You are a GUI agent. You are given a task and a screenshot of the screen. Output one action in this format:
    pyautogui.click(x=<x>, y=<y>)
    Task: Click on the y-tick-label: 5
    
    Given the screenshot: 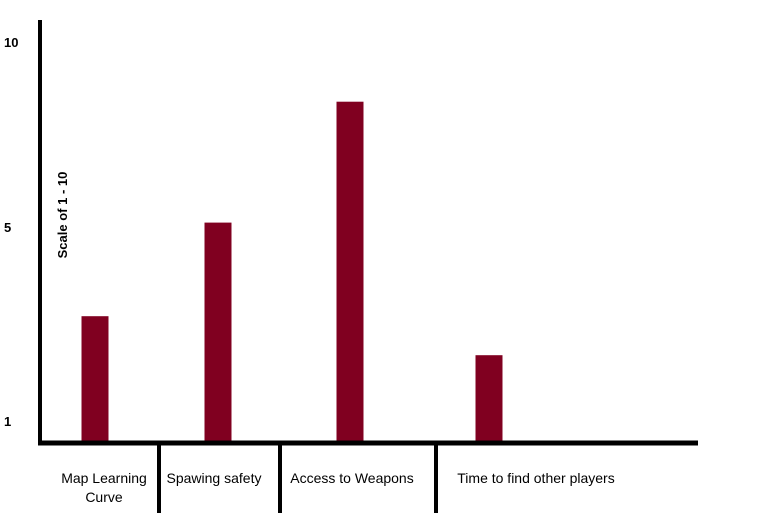 What is the action you would take?
    pyautogui.click(x=7, y=227)
    